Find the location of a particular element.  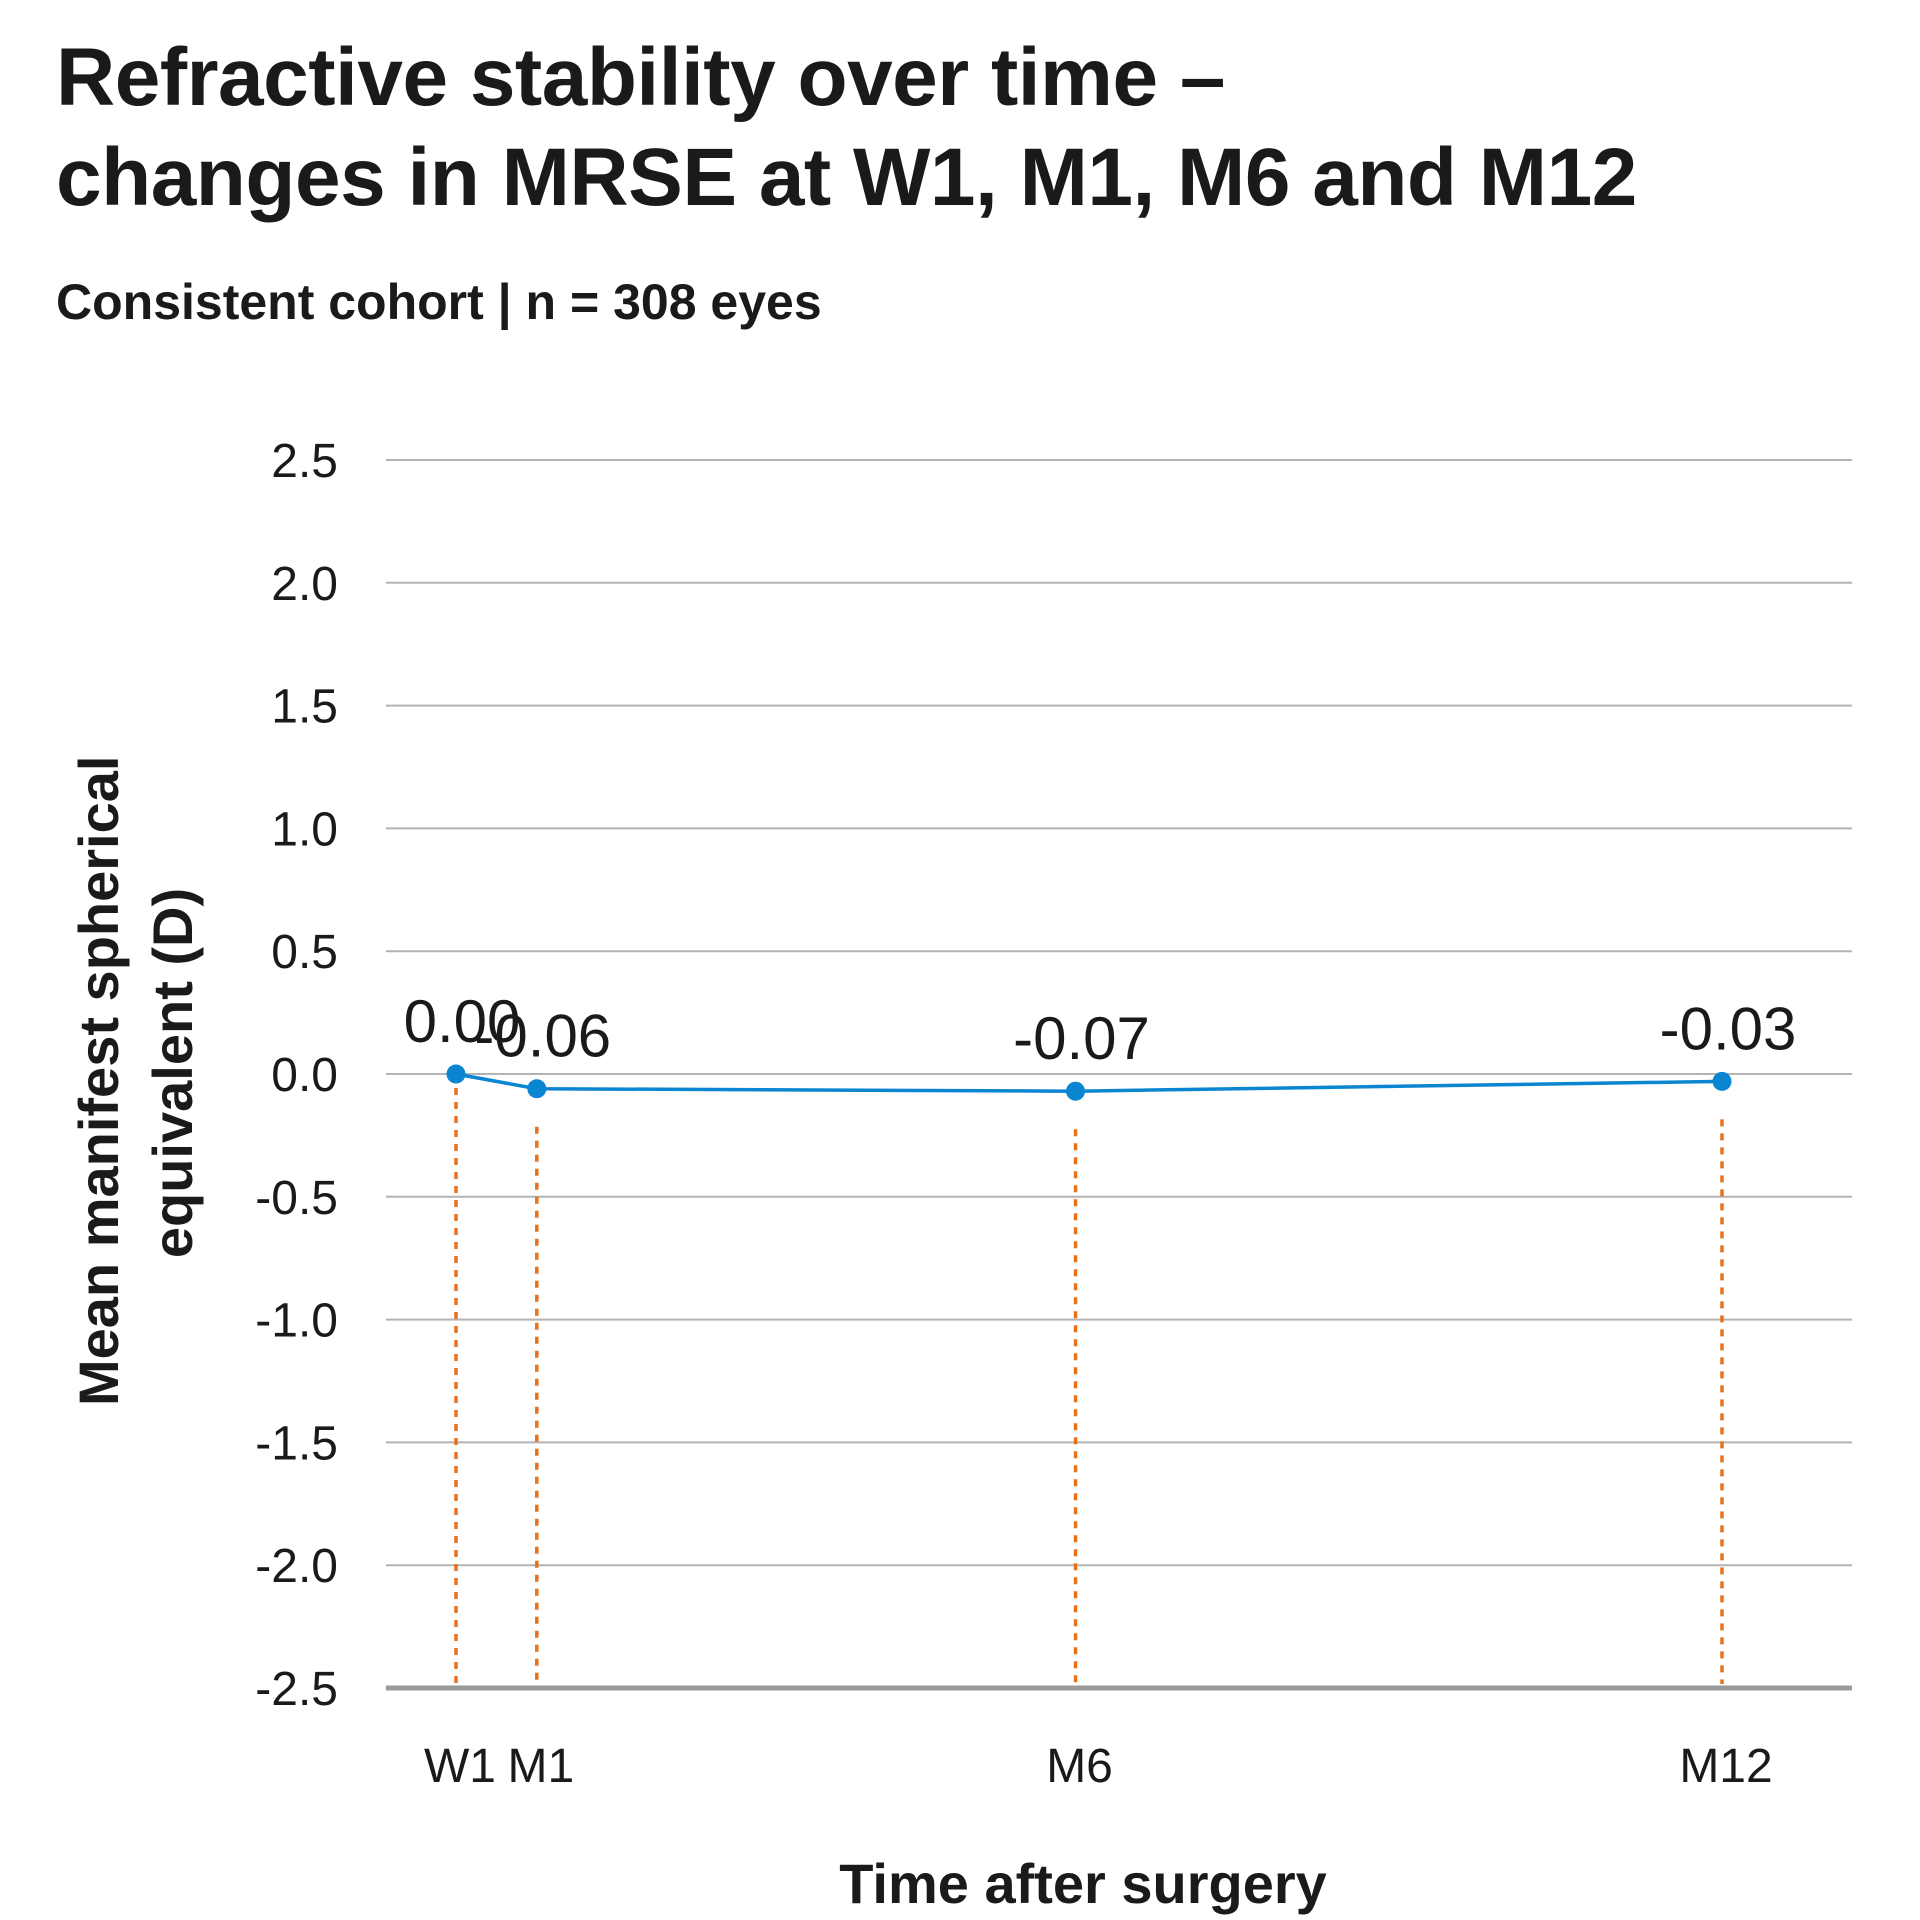

y-axis-title-line-1: Mean manifest spherical is located at coordinates (98, 1081).